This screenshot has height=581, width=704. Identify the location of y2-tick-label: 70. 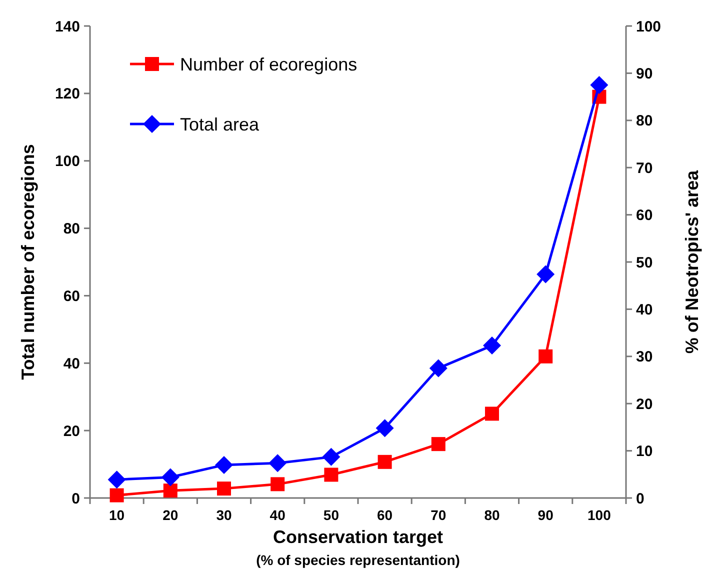
(644, 168).